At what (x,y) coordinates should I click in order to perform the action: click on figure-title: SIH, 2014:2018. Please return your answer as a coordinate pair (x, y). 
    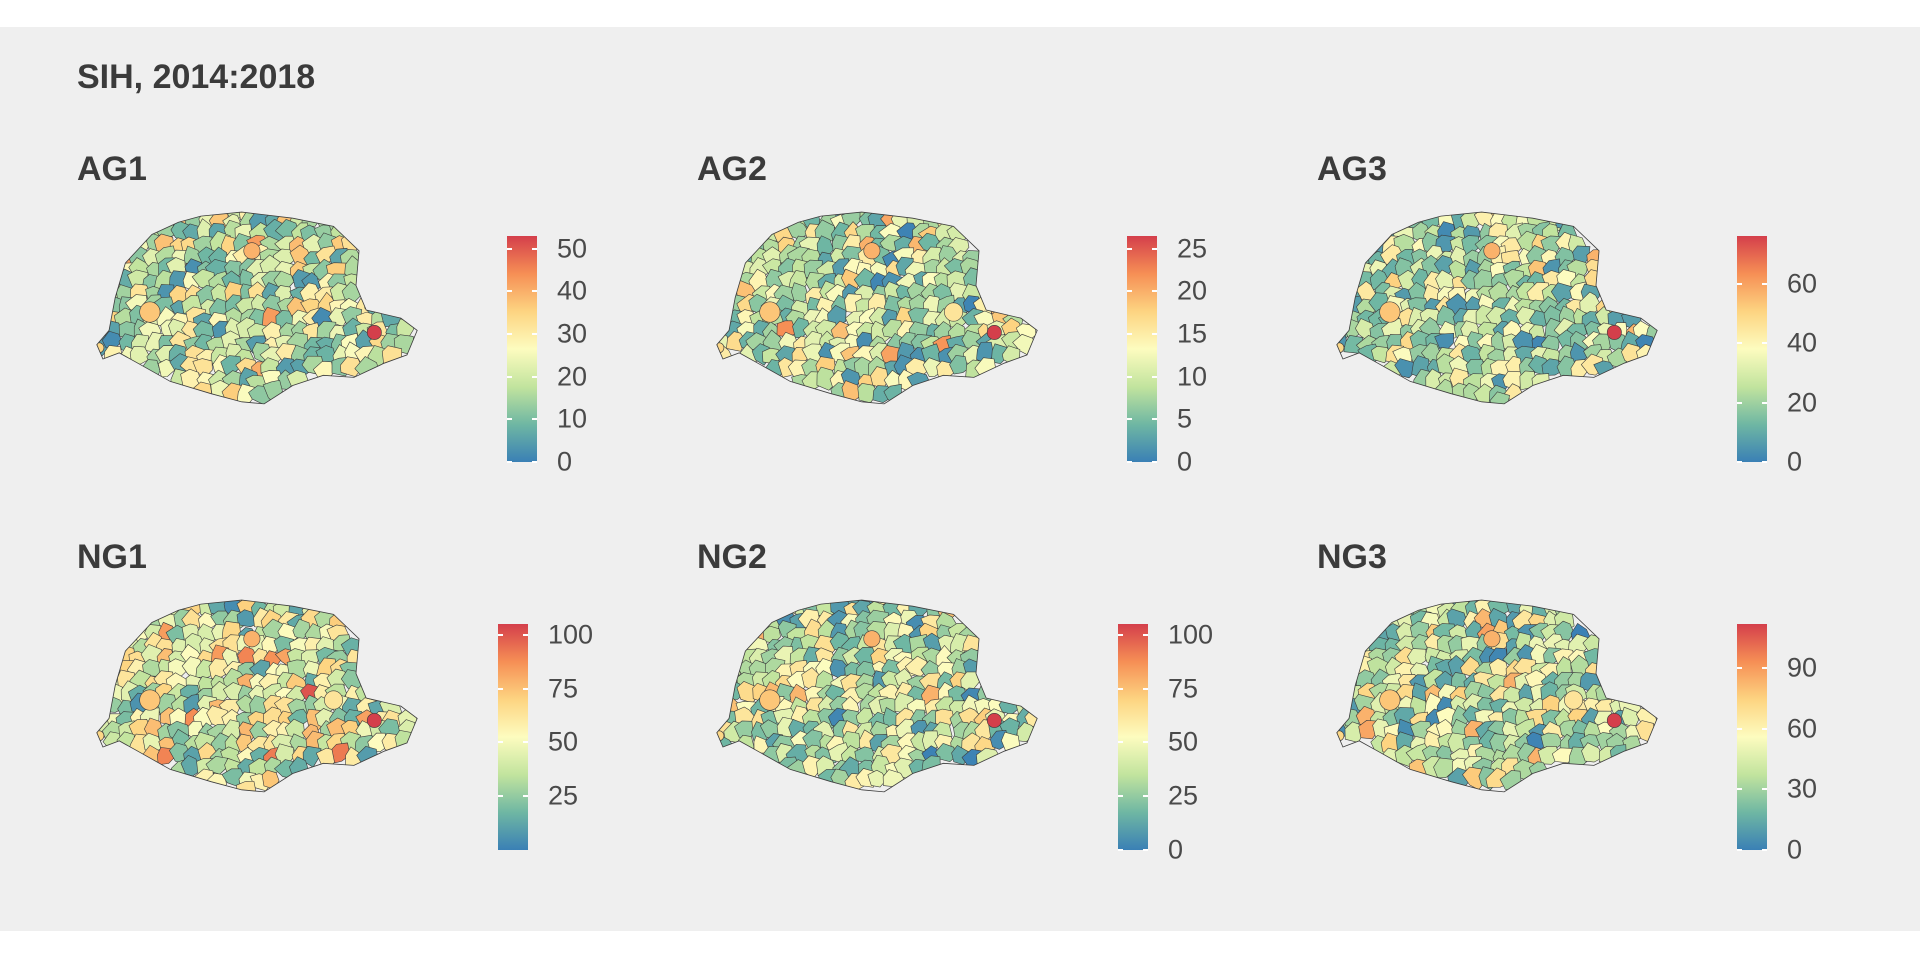
    Looking at the image, I should click on (196, 77).